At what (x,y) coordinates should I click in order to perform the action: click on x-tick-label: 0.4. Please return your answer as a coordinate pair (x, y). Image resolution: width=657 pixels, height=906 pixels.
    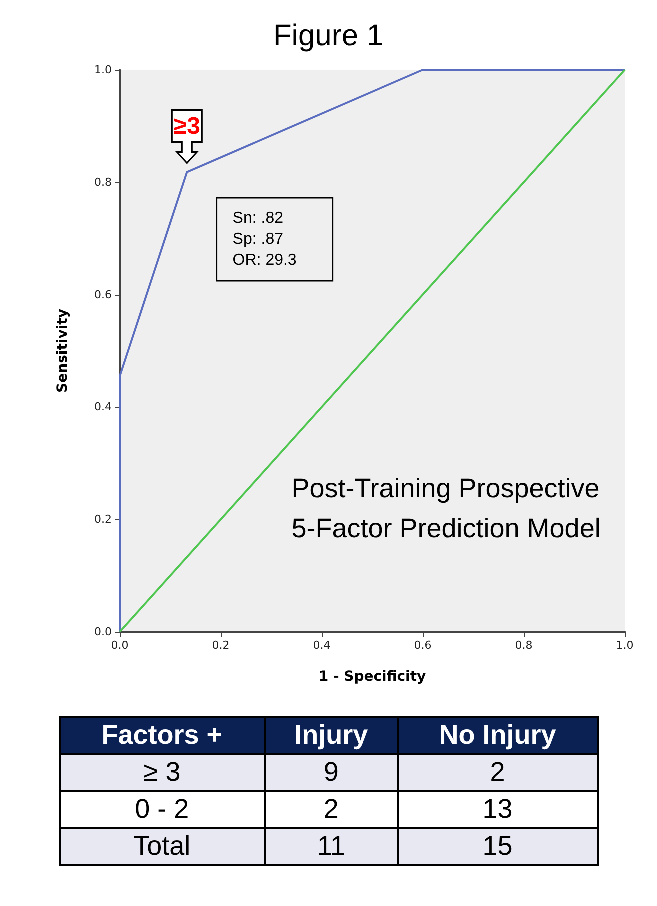
    Looking at the image, I should click on (322, 645).